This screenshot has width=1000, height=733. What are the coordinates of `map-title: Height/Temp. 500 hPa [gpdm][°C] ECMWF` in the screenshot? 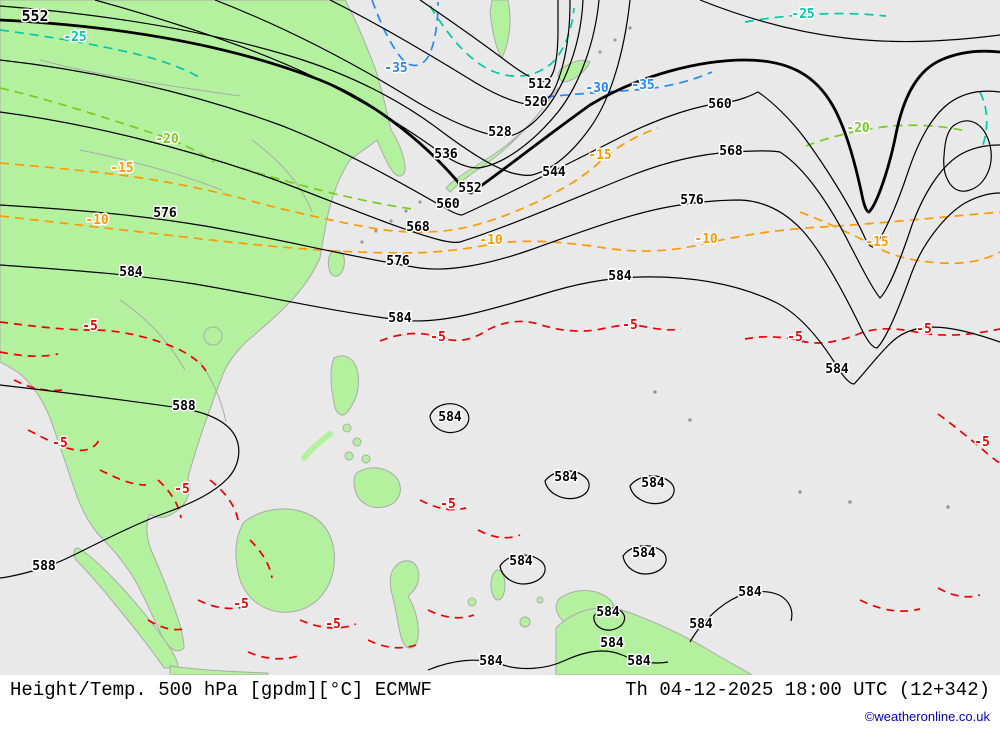 It's located at (221, 690).